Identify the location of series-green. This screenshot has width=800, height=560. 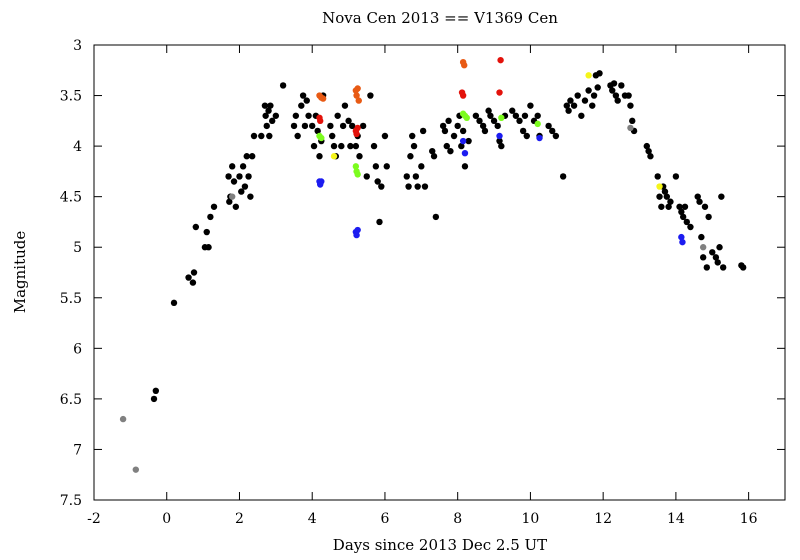
(428, 144).